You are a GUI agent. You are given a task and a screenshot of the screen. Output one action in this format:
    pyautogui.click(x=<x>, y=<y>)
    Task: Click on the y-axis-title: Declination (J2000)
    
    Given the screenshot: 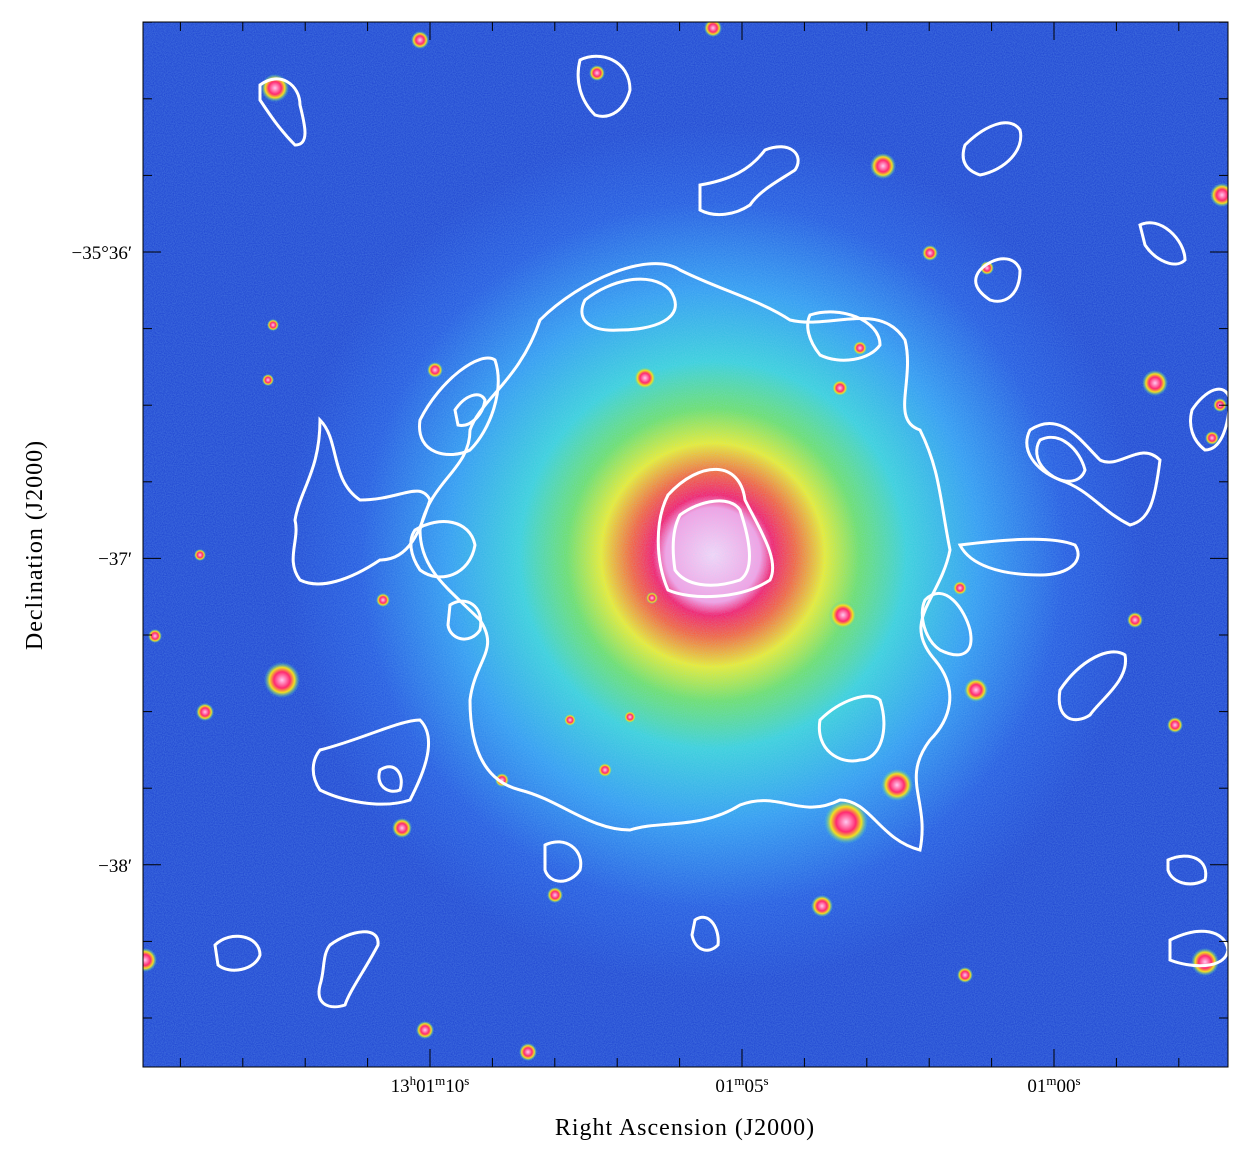 What is the action you would take?
    pyautogui.click(x=35, y=545)
    